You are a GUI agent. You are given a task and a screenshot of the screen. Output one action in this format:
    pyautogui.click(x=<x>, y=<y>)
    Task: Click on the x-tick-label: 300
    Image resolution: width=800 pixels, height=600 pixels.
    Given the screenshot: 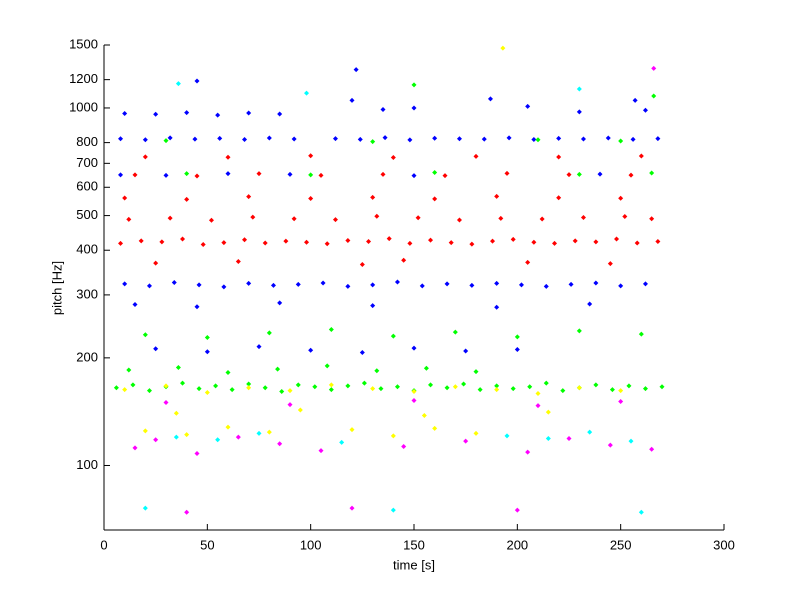 What is the action you would take?
    pyautogui.click(x=724, y=544)
    